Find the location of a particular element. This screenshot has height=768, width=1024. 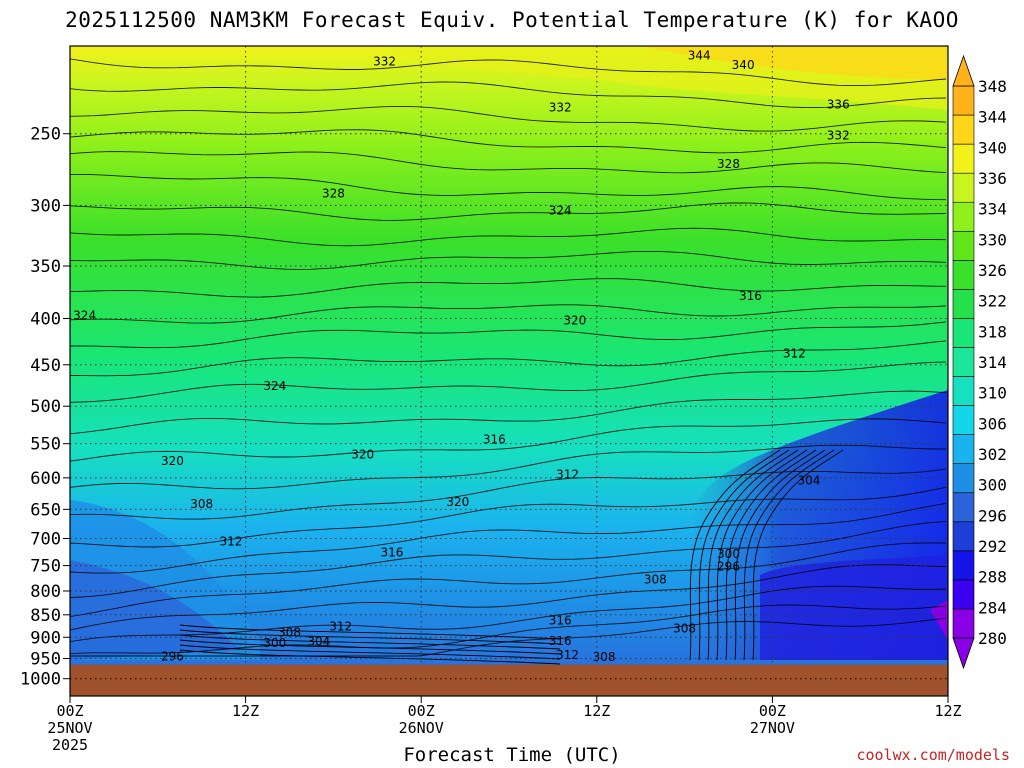

colorbar-label: 292 is located at coordinates (992, 546).